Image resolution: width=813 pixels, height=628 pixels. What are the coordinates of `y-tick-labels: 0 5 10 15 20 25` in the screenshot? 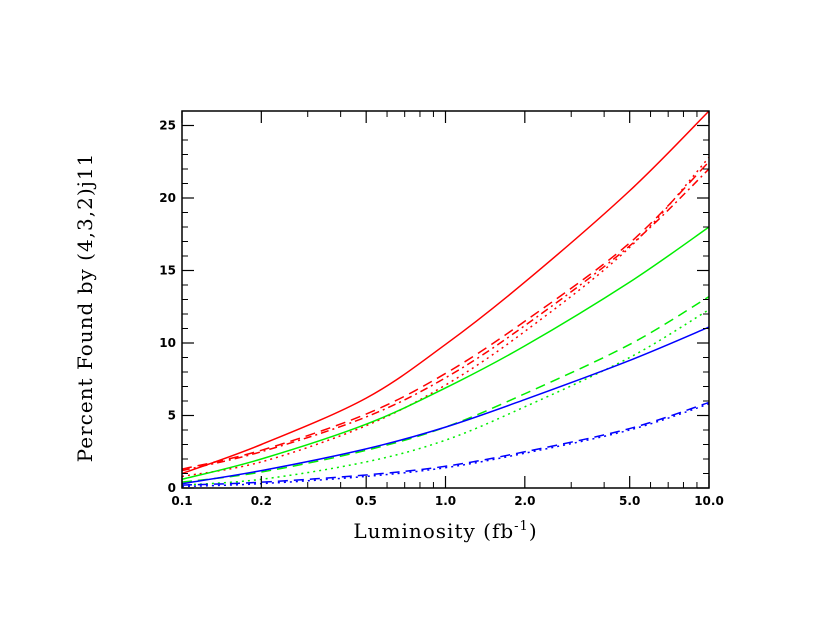 It's located at (167, 307).